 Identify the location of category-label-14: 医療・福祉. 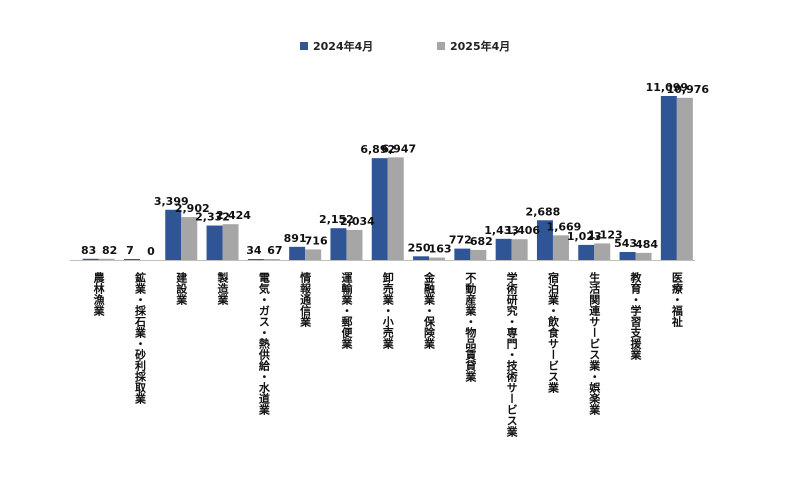
(677, 300).